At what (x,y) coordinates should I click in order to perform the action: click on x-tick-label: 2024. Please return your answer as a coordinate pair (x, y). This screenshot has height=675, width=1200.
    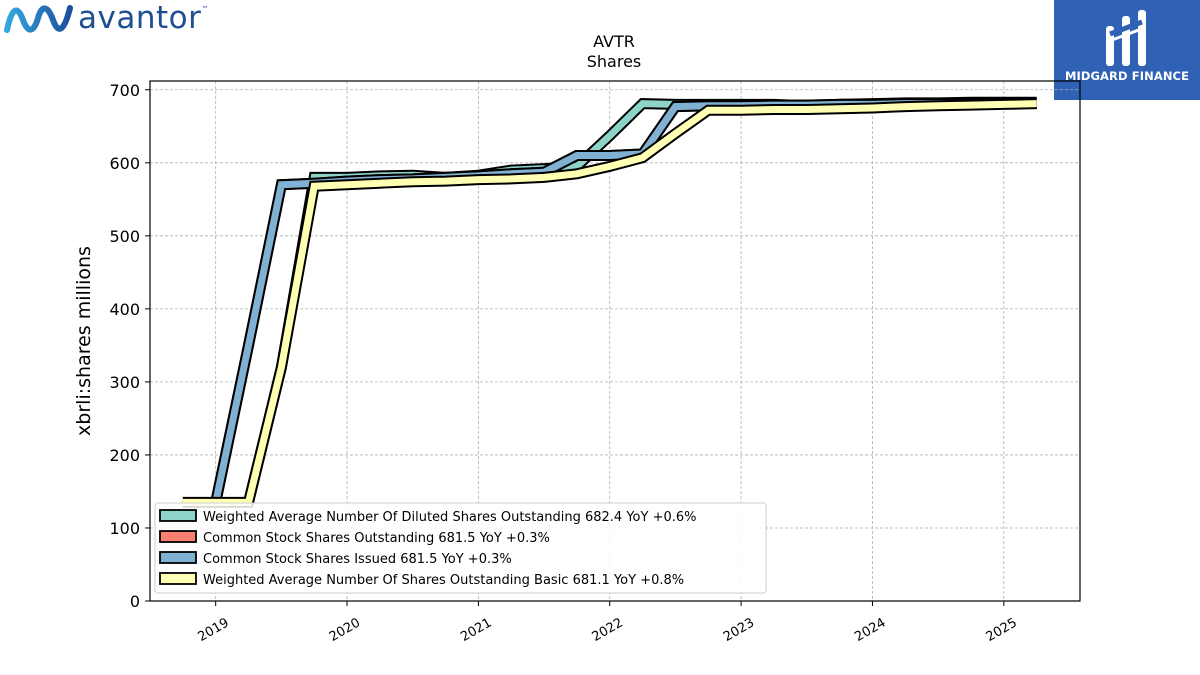
    Looking at the image, I should click on (870, 630).